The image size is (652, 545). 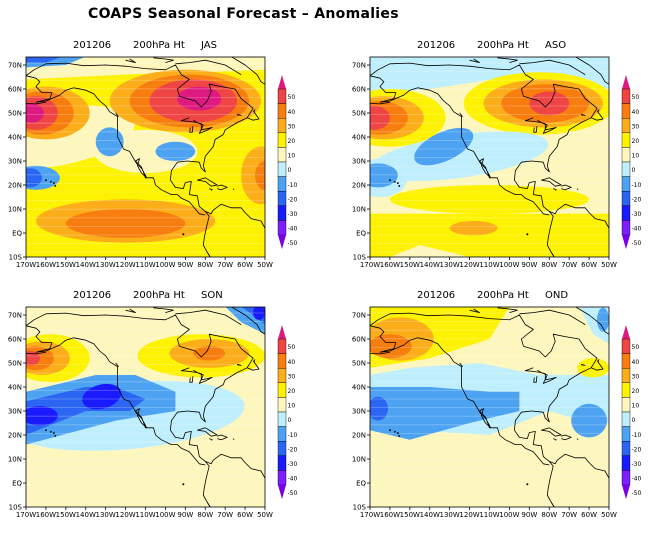 What do you see at coordinates (556, 45) in the screenshot?
I see `panel-title-season: ASO` at bounding box center [556, 45].